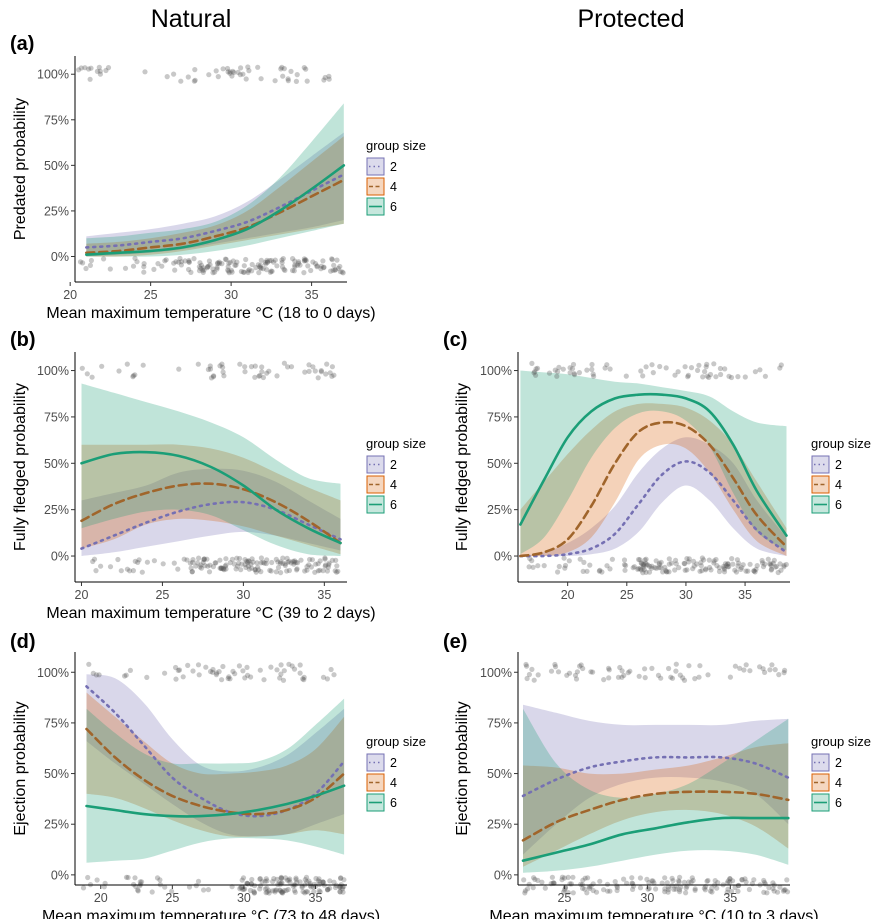  What do you see at coordinates (396, 741) in the screenshot?
I see `legend-title: group size` at bounding box center [396, 741].